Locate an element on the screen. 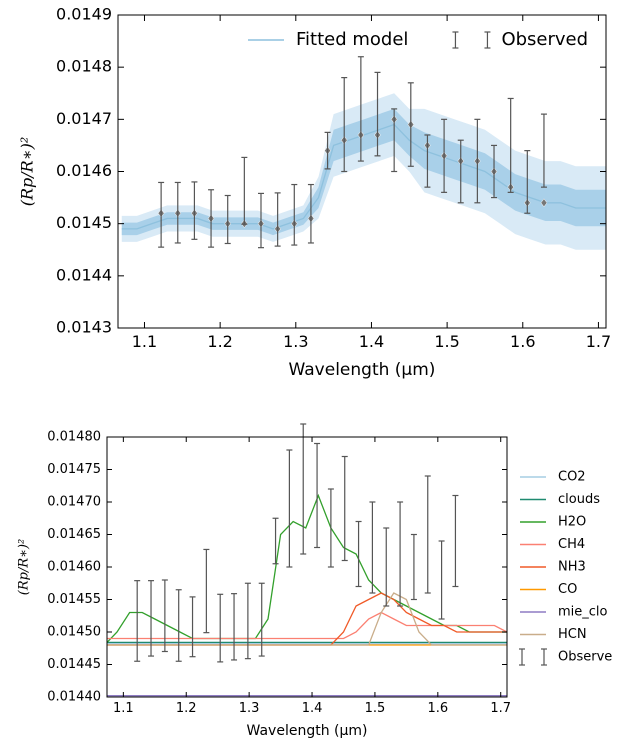  uncertainty-band is located at coordinates (363, 172).